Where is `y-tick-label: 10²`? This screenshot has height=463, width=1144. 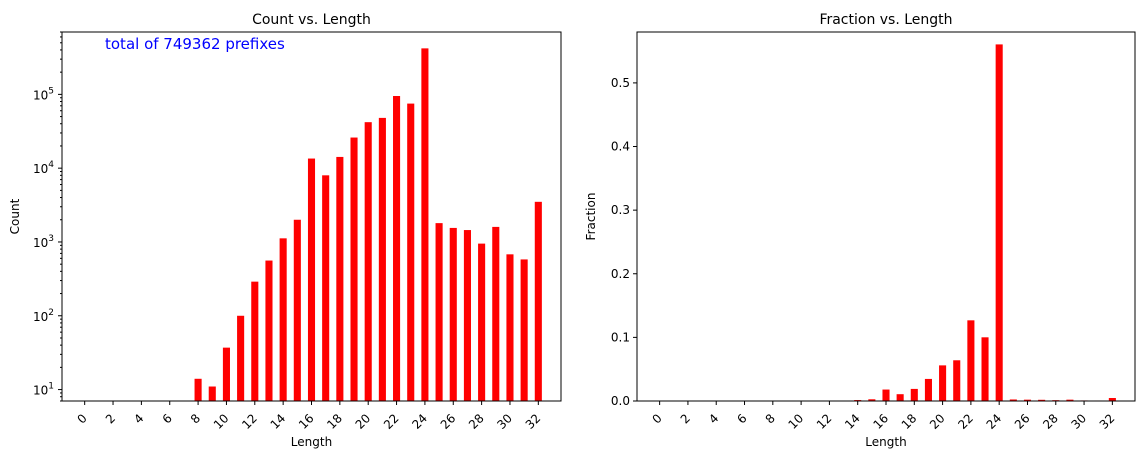 y-tick-label: 10² is located at coordinates (43, 316).